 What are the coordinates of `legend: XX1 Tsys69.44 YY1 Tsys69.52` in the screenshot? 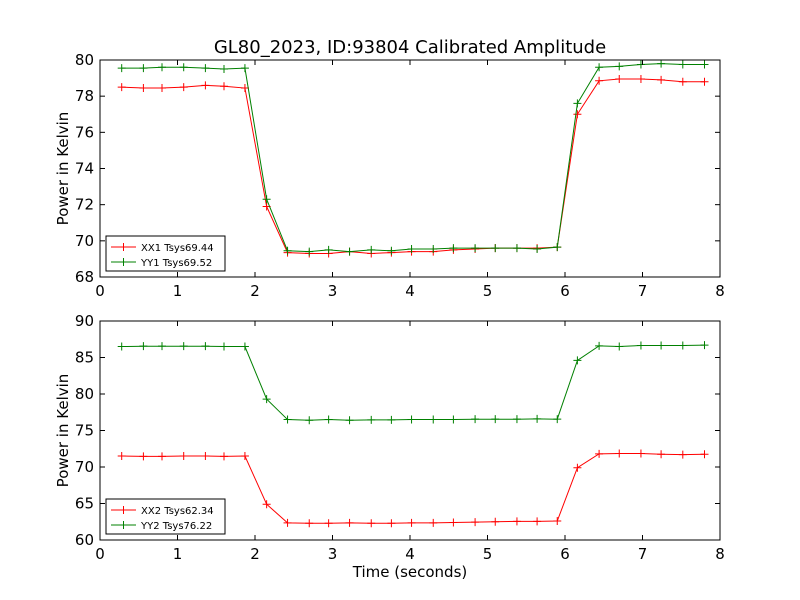 It's located at (165, 253).